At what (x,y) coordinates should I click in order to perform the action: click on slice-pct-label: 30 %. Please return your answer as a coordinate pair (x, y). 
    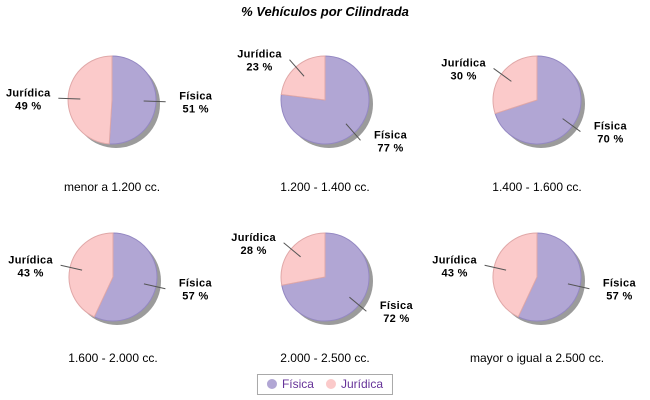
    Looking at the image, I should click on (463, 76).